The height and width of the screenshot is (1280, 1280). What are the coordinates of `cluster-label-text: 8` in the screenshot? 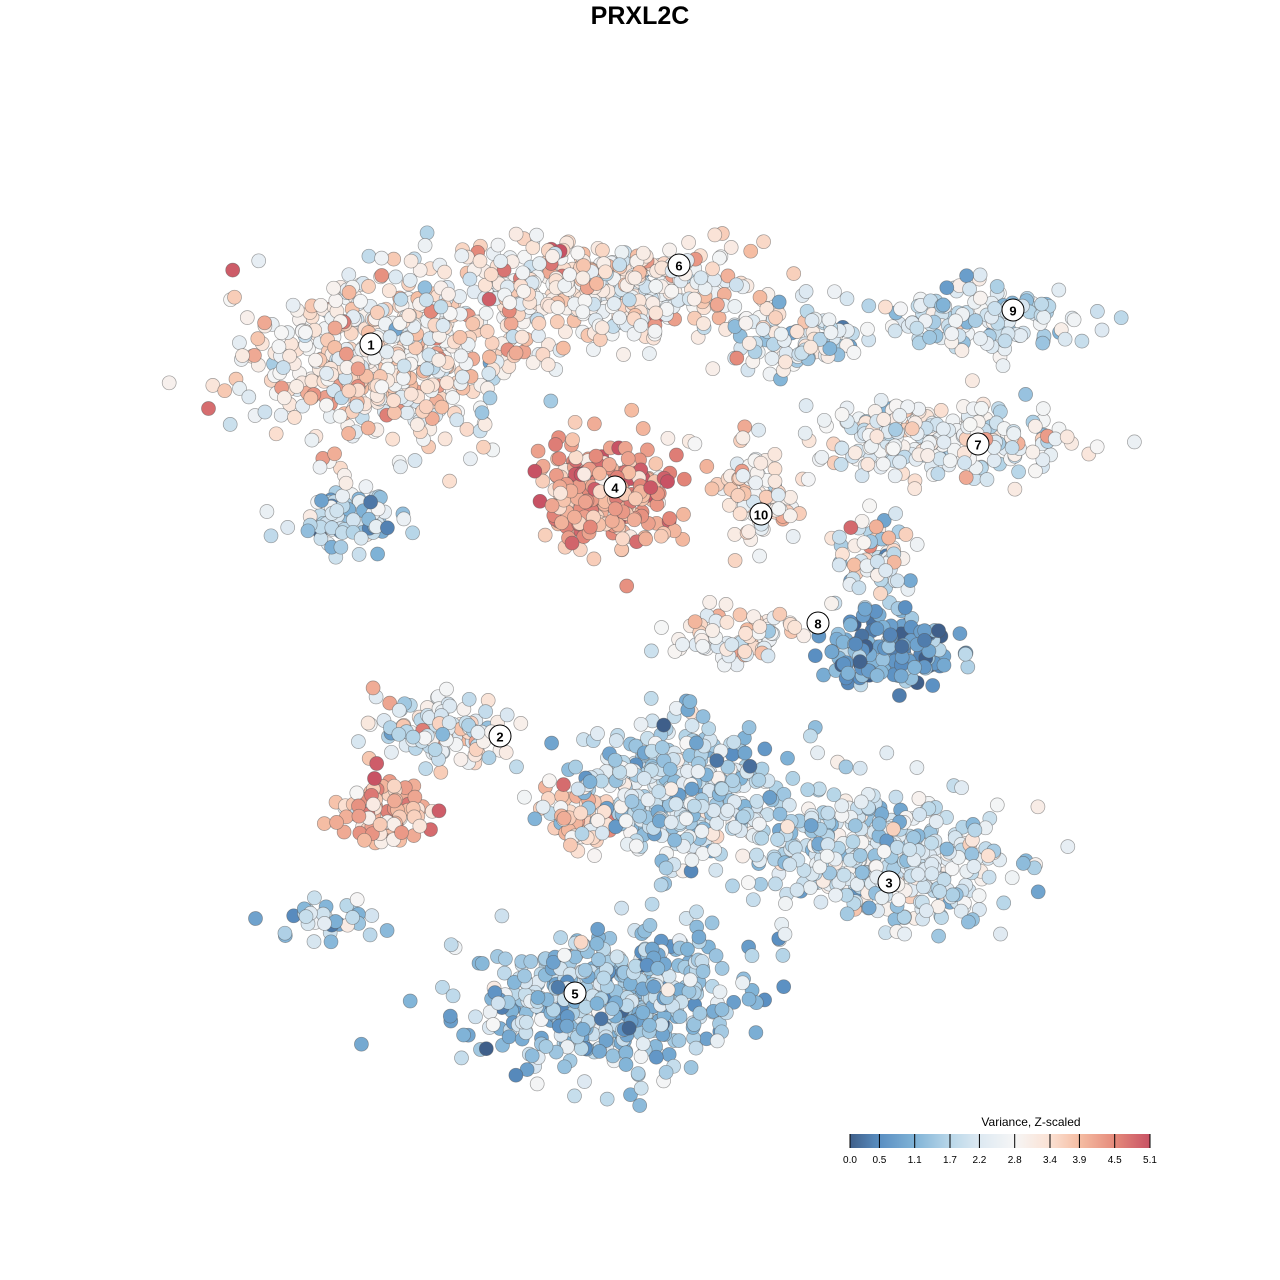 It's located at (817, 624).